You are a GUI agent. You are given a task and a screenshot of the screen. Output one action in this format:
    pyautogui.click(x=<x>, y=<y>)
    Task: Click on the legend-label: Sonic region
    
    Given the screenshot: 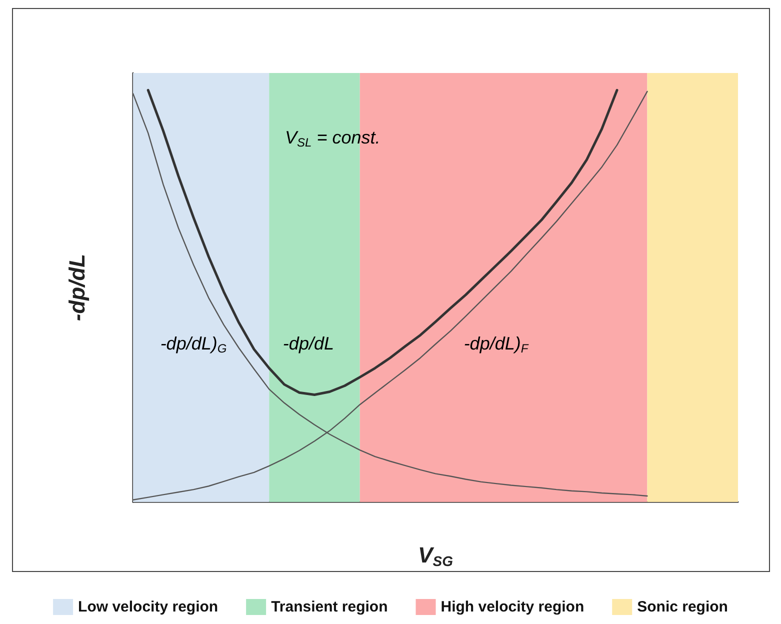 What is the action you would take?
    pyautogui.click(x=682, y=607)
    